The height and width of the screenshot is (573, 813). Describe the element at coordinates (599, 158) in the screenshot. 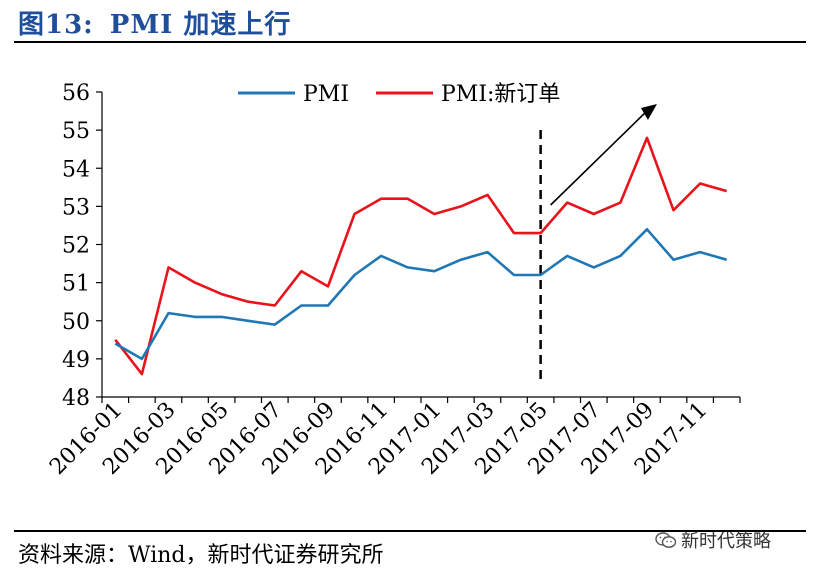

I see `trend-arrow-line` at that location.